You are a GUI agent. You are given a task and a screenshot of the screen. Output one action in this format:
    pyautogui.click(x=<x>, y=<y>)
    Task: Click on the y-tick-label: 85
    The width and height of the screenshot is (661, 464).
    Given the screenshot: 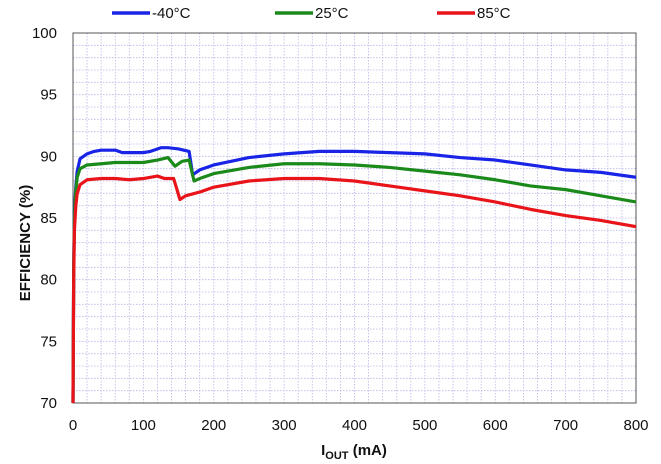 What is the action you would take?
    pyautogui.click(x=48, y=218)
    